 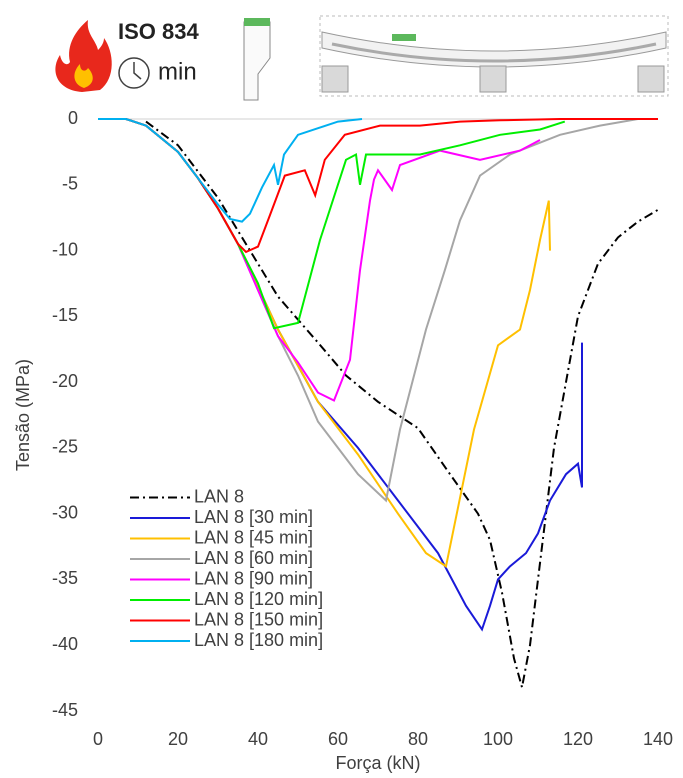 I want to click on x-tick-label: 120, so click(x=578, y=739).